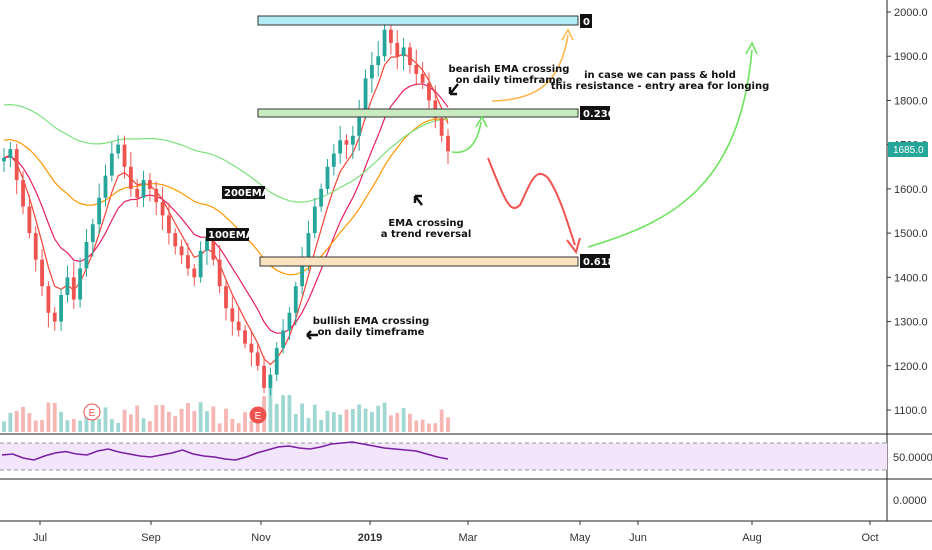 The width and height of the screenshot is (932, 550). I want to click on price-tick-label: 1300.0, so click(911, 323).